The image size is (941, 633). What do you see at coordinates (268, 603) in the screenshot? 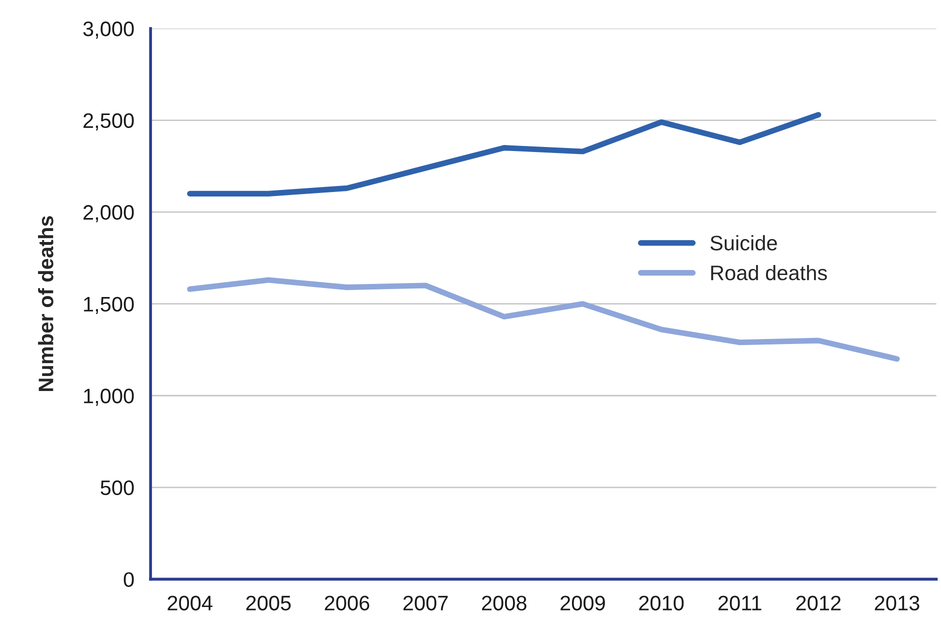
I see `x-tick-label: 2005` at bounding box center [268, 603].